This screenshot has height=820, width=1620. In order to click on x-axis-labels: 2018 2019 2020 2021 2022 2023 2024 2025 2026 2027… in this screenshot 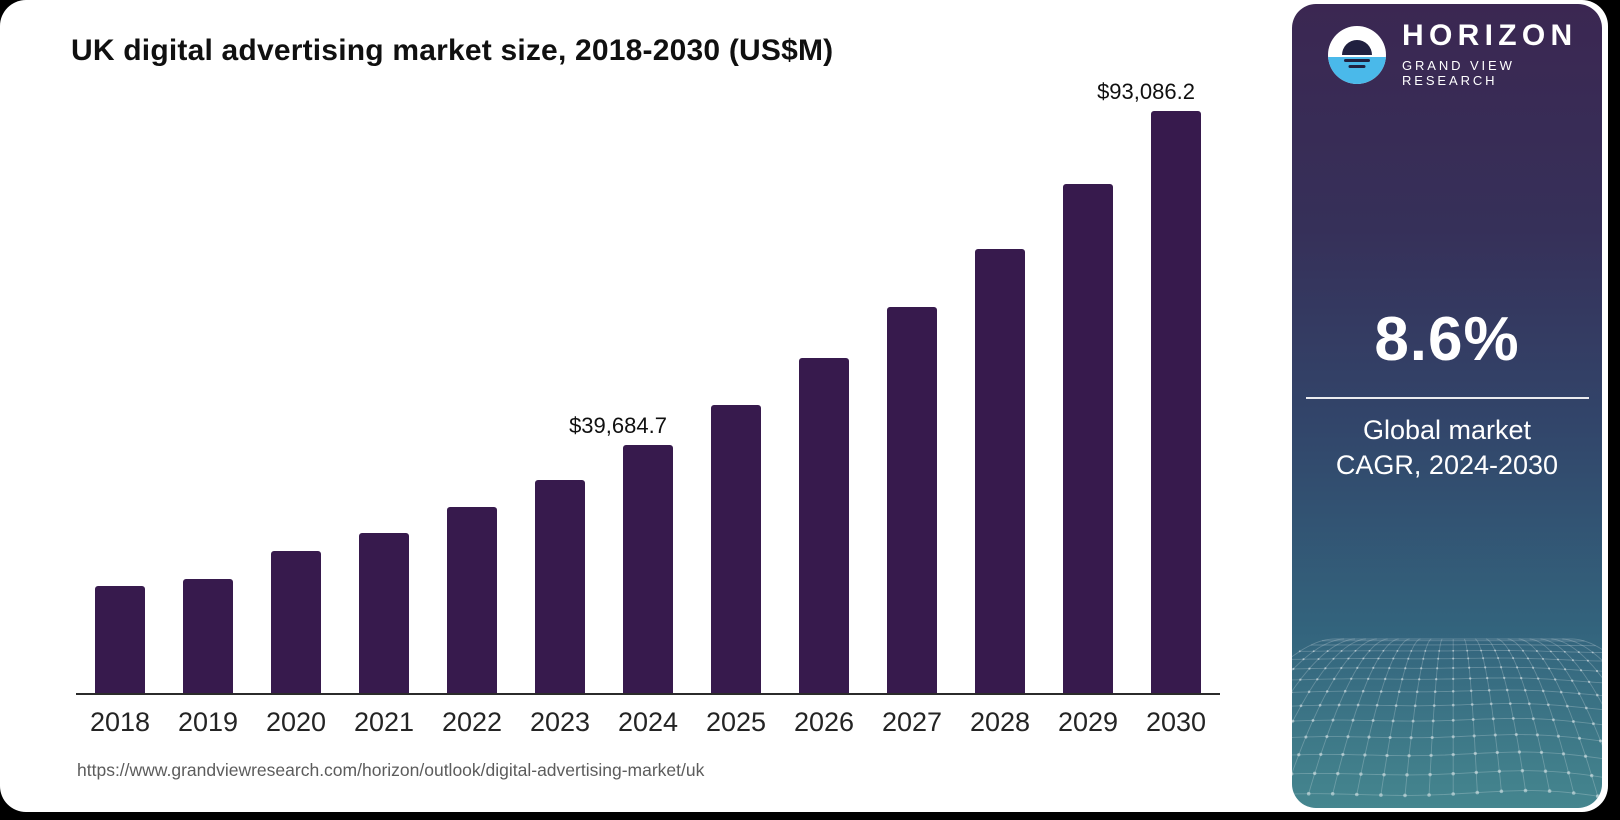, I will do `click(648, 722)`.